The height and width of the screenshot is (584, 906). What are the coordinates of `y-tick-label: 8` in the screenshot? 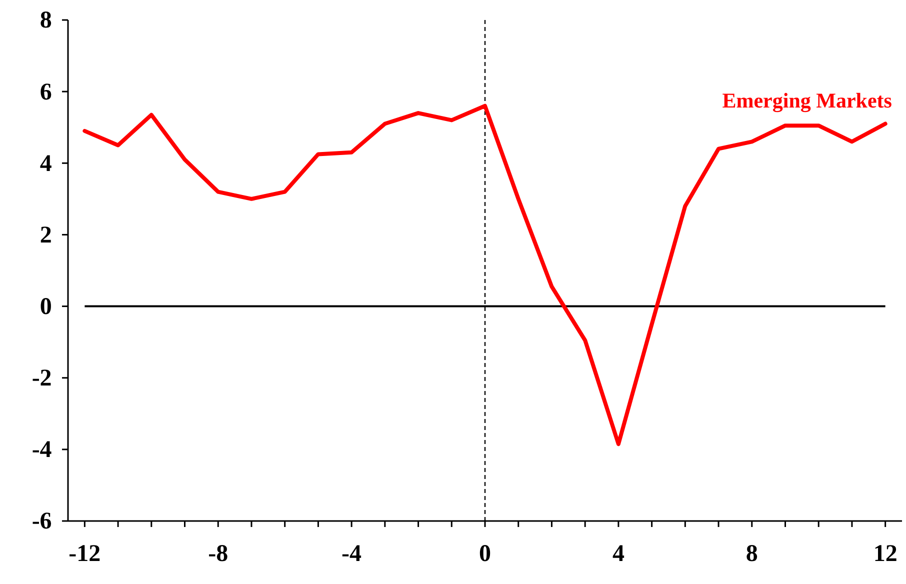 It's located at (46, 21).